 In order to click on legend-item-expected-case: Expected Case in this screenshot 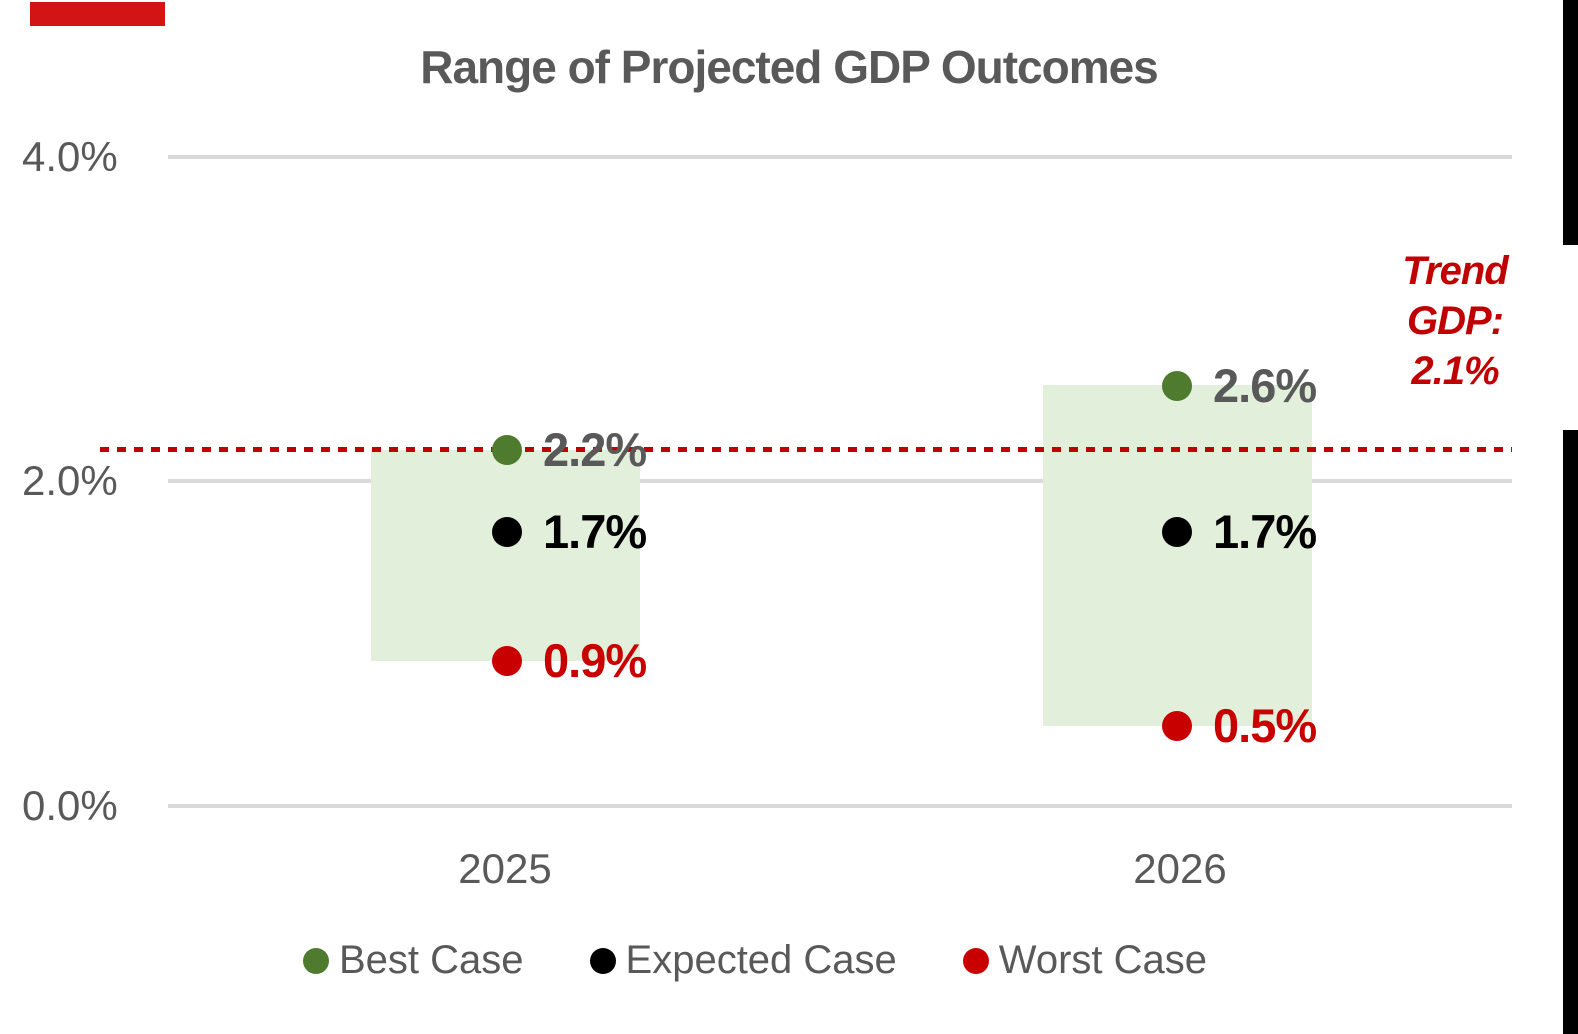, I will do `click(743, 960)`.